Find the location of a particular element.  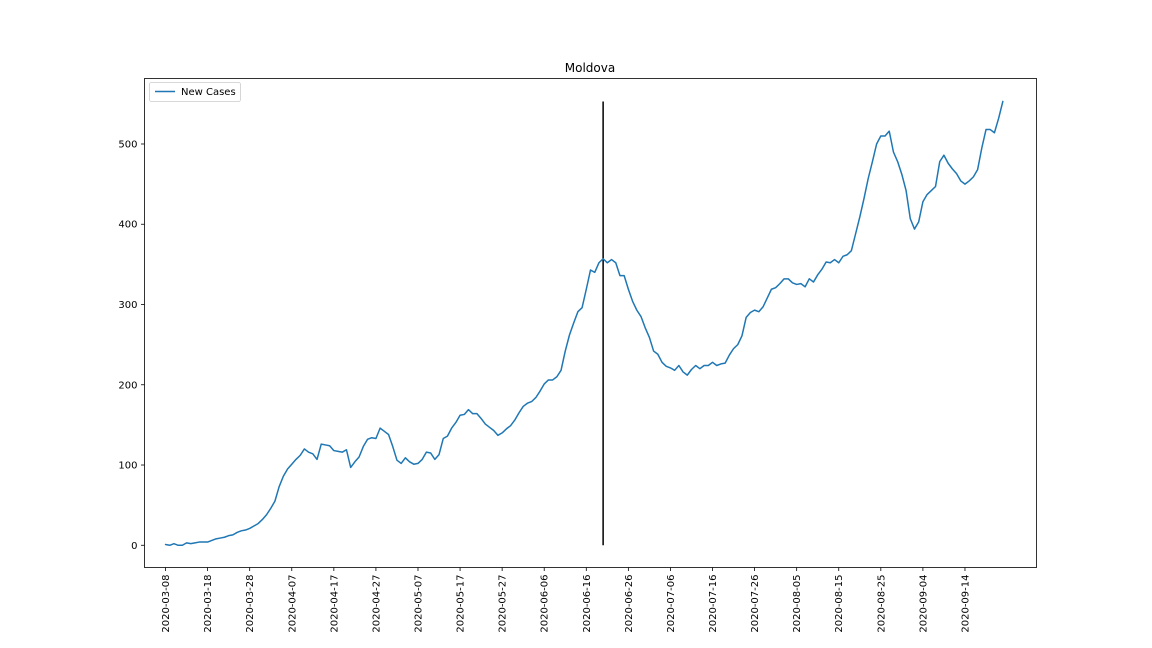

y-tick-label: 0 is located at coordinates (134, 546).